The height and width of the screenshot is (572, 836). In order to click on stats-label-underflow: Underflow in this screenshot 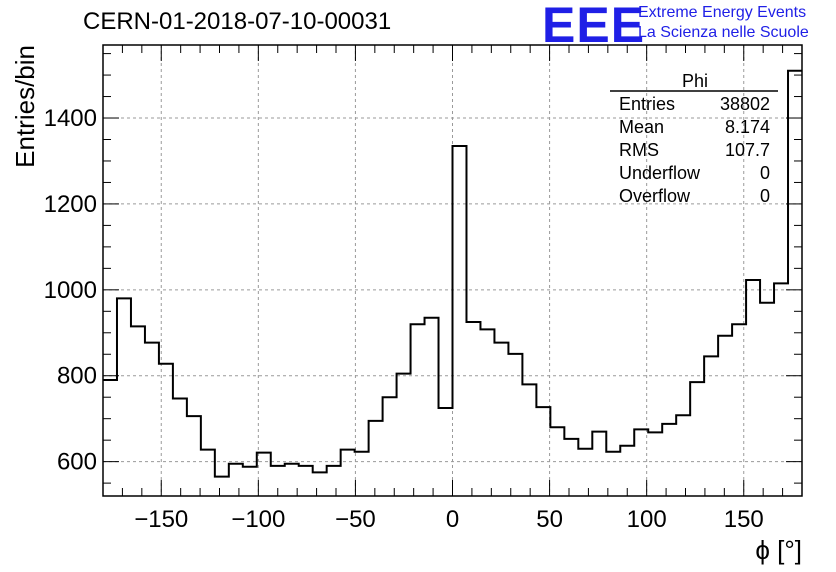, I will do `click(660, 173)`.